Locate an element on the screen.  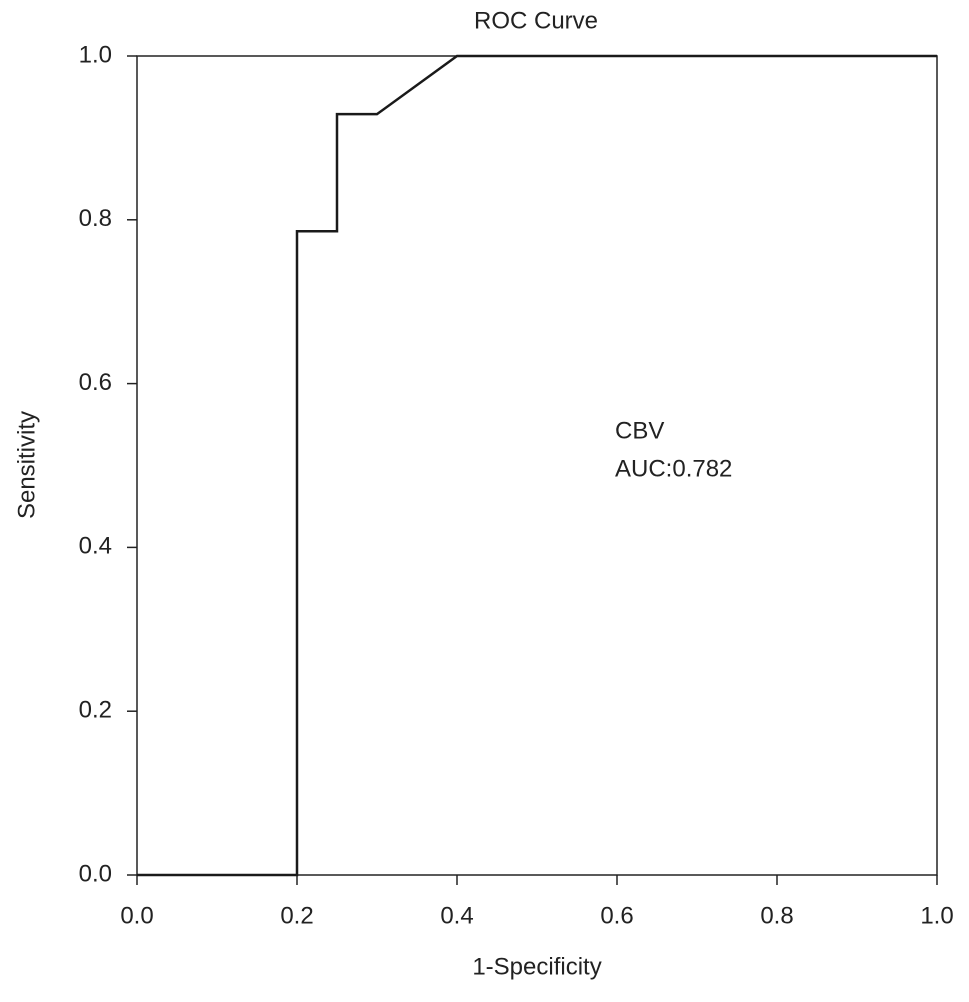
x-tick-label: 0.0 is located at coordinates (136, 915).